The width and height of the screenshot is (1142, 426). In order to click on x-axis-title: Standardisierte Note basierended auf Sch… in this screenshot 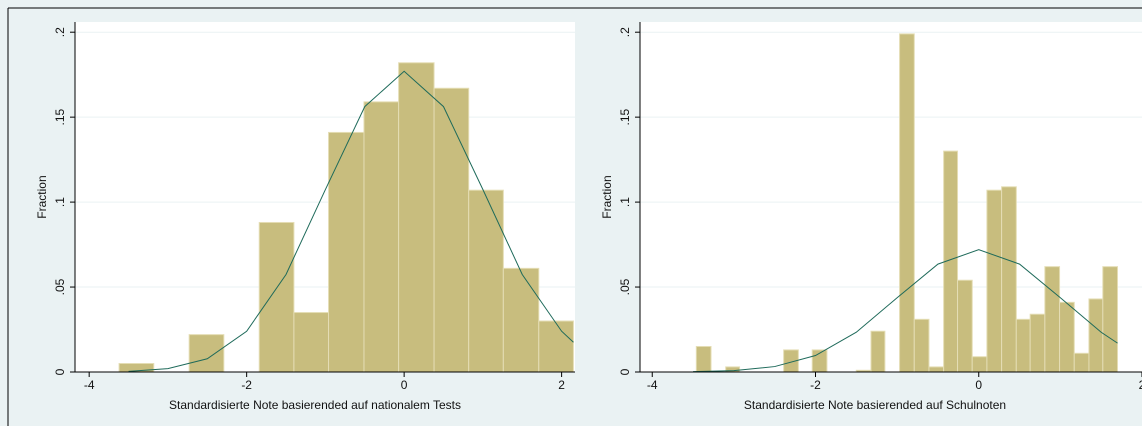, I will do `click(875, 405)`.